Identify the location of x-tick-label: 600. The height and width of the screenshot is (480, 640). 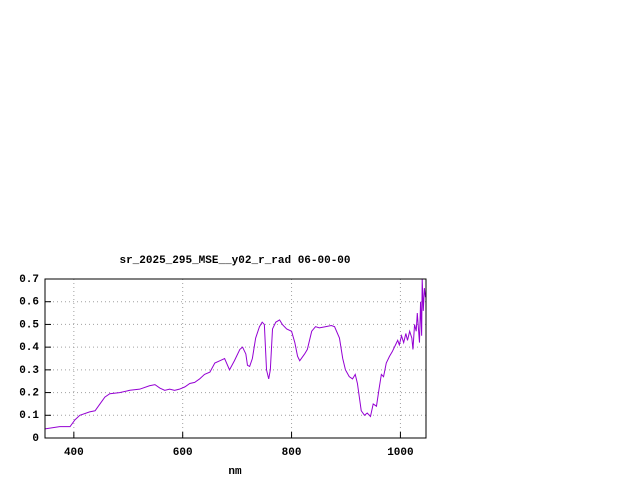
(183, 453).